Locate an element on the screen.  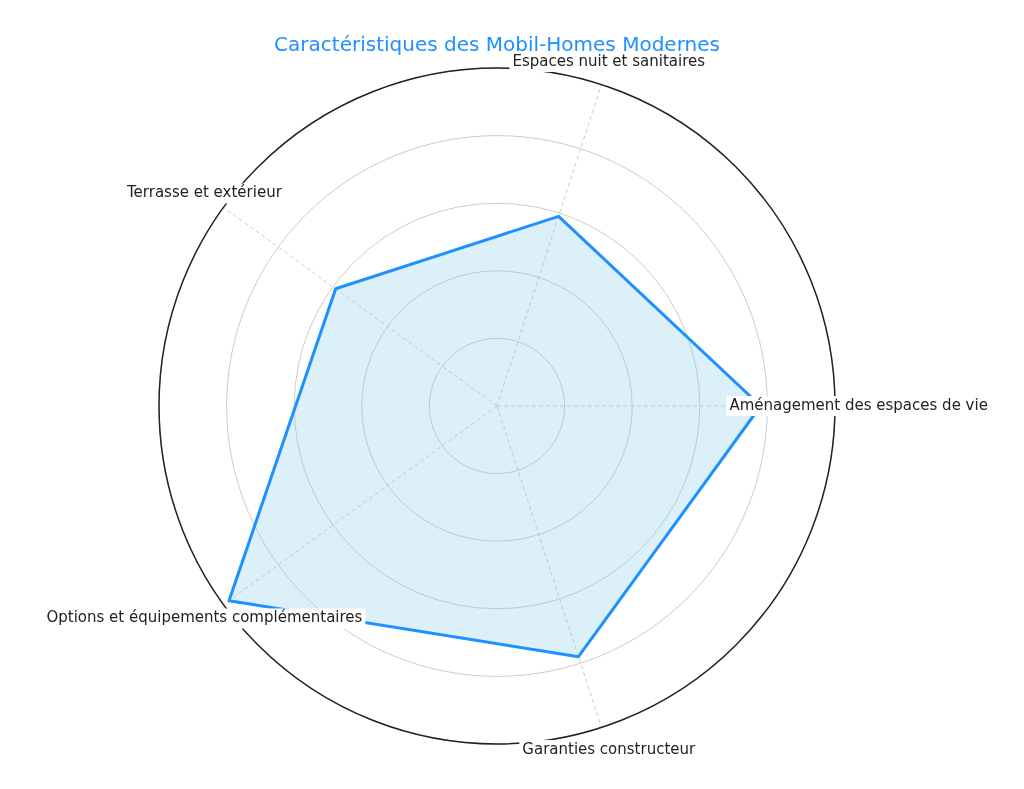
spoke-label: Terrasse et extérieur is located at coordinates (204, 192).